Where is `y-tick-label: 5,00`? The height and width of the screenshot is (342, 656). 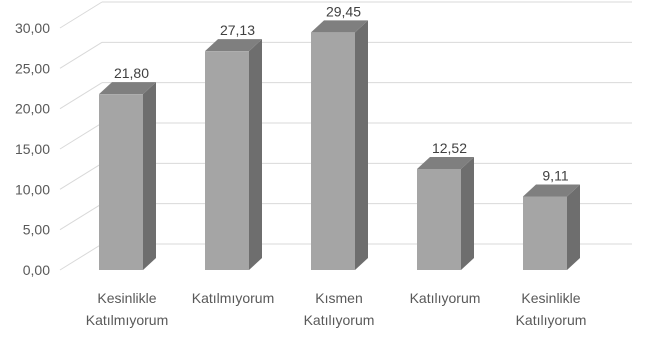 y-tick-label: 5,00 is located at coordinates (36, 230).